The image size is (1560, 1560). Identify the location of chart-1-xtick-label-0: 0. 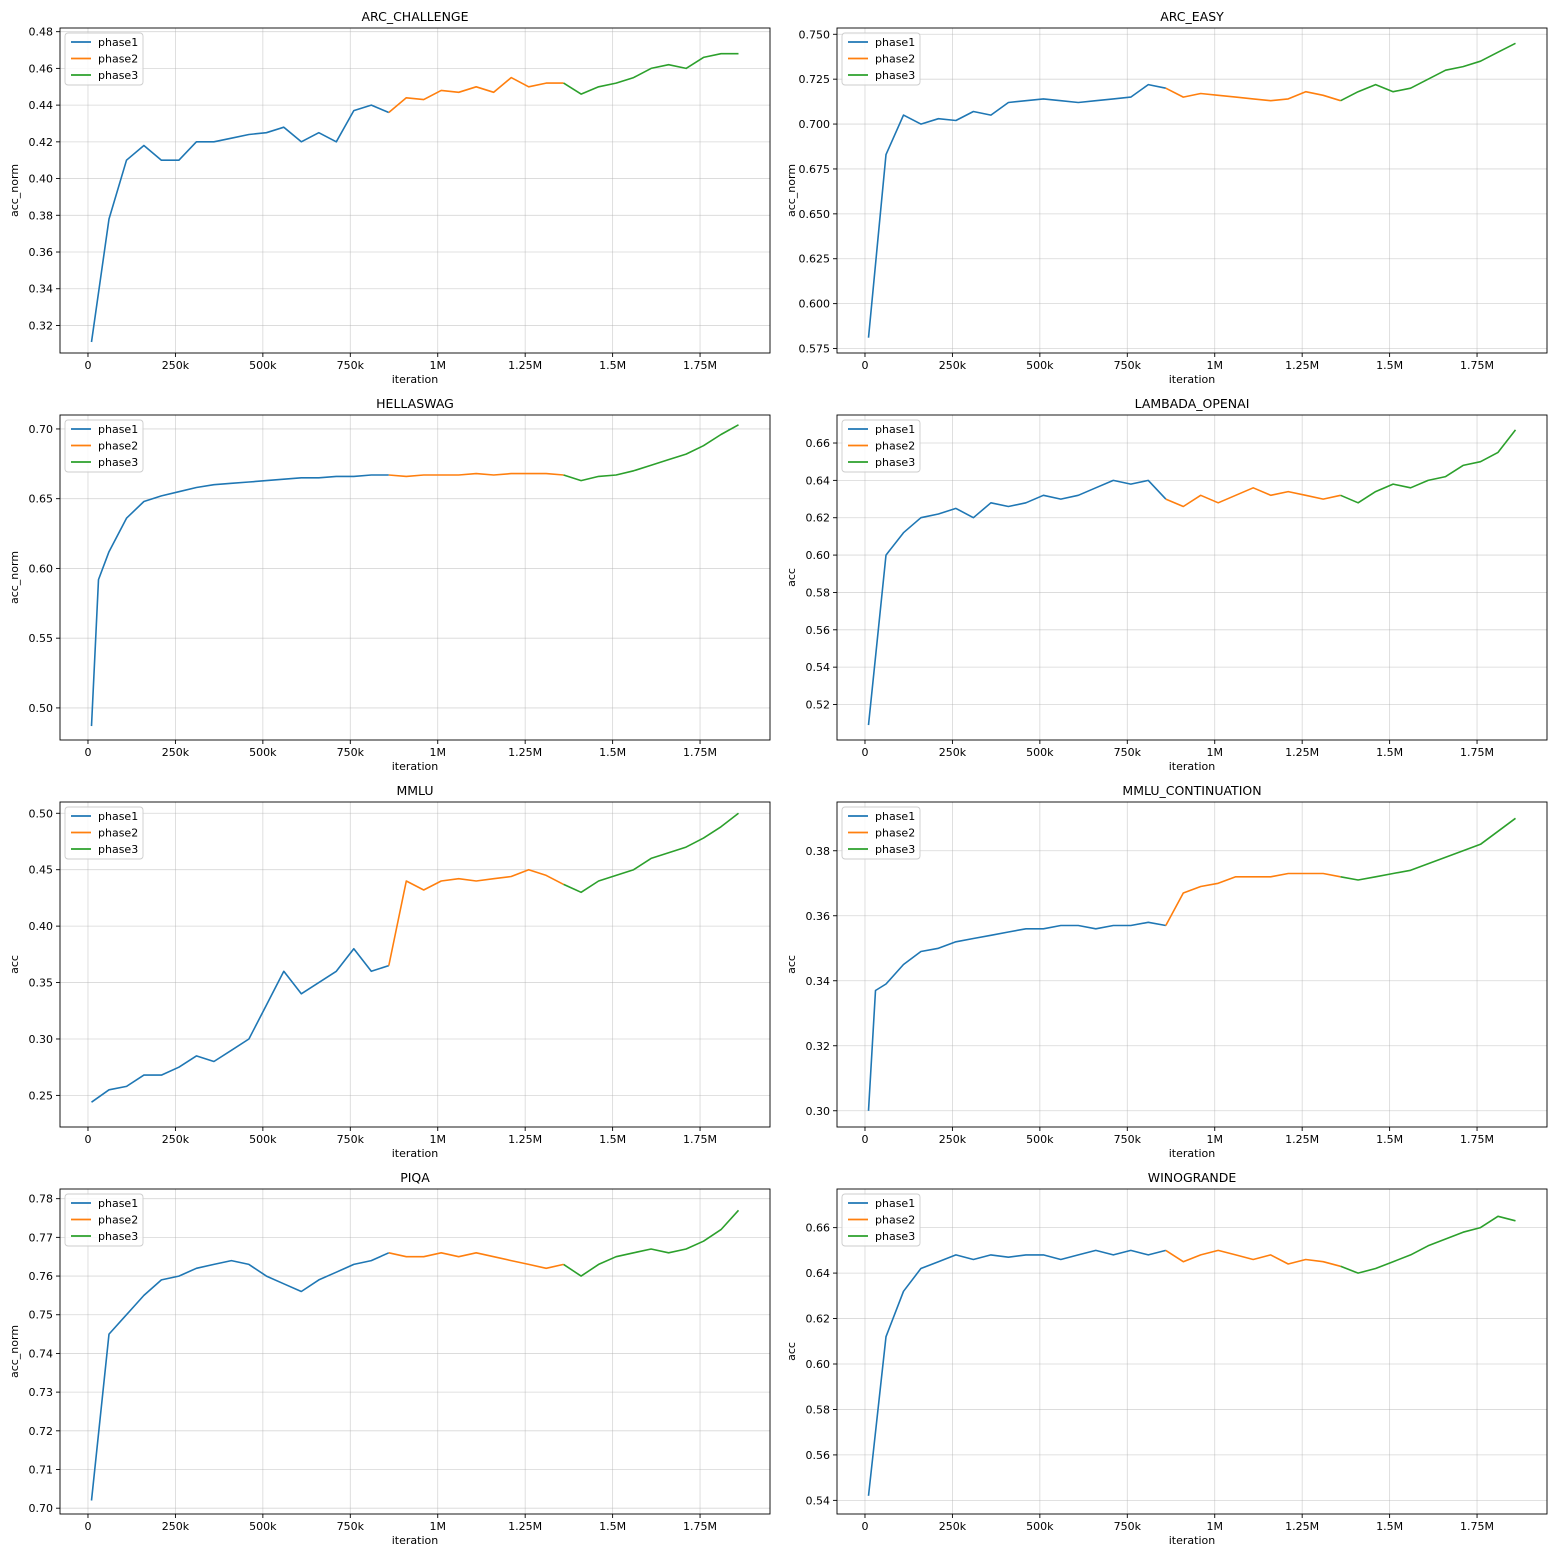
(864, 365).